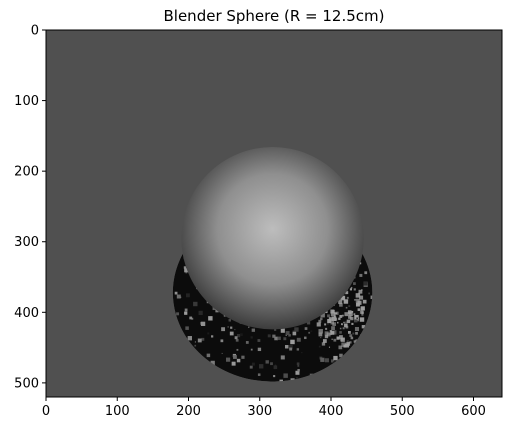 The height and width of the screenshot is (433, 511). Describe the element at coordinates (30, 207) in the screenshot. I see `y-axis: 0 100 200 300 400 500` at that location.